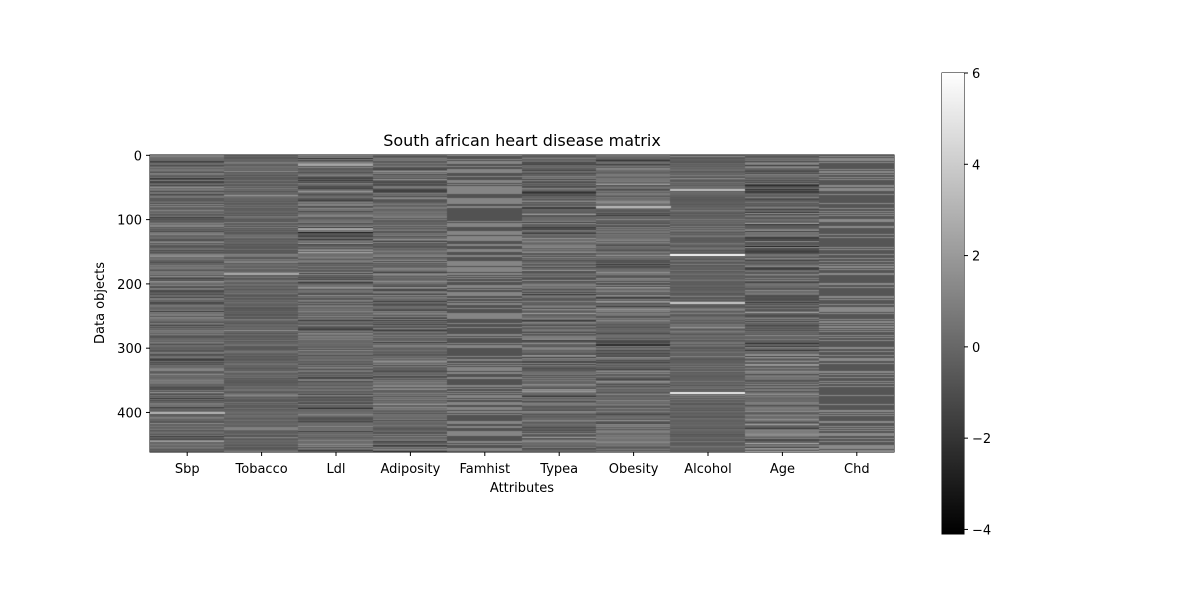 The width and height of the screenshot is (1200, 600). Describe the element at coordinates (100, 303) in the screenshot. I see `y-axis-label: Data objects` at that location.